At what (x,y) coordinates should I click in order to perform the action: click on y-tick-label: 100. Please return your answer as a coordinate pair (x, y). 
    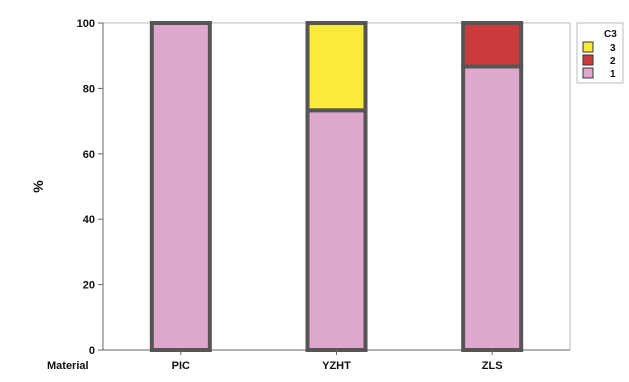
    Looking at the image, I should click on (86, 24).